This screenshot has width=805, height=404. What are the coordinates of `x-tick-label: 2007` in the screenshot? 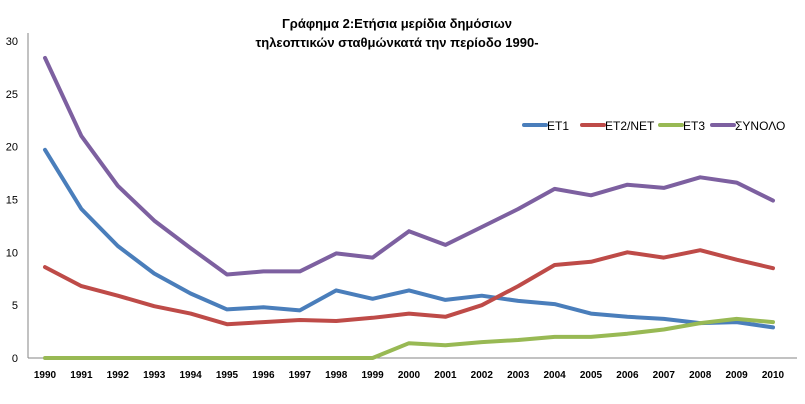 It's located at (664, 375).